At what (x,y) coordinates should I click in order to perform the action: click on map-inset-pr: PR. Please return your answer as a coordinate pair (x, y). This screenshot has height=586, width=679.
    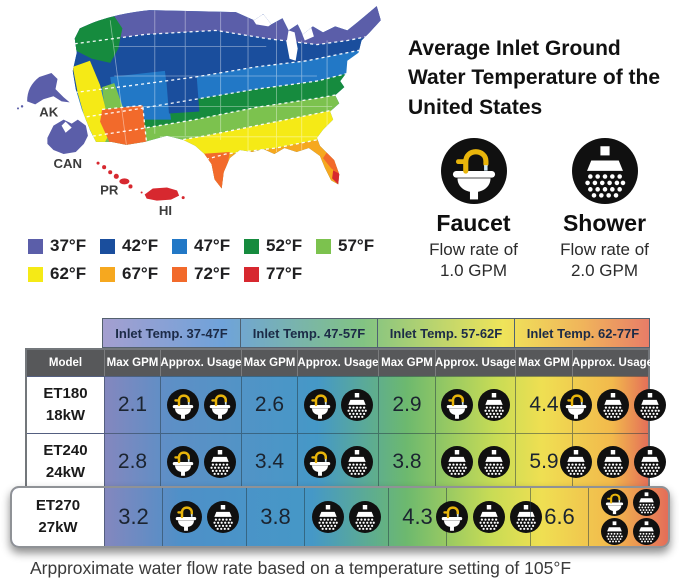
    Looking at the image, I should click on (114, 179).